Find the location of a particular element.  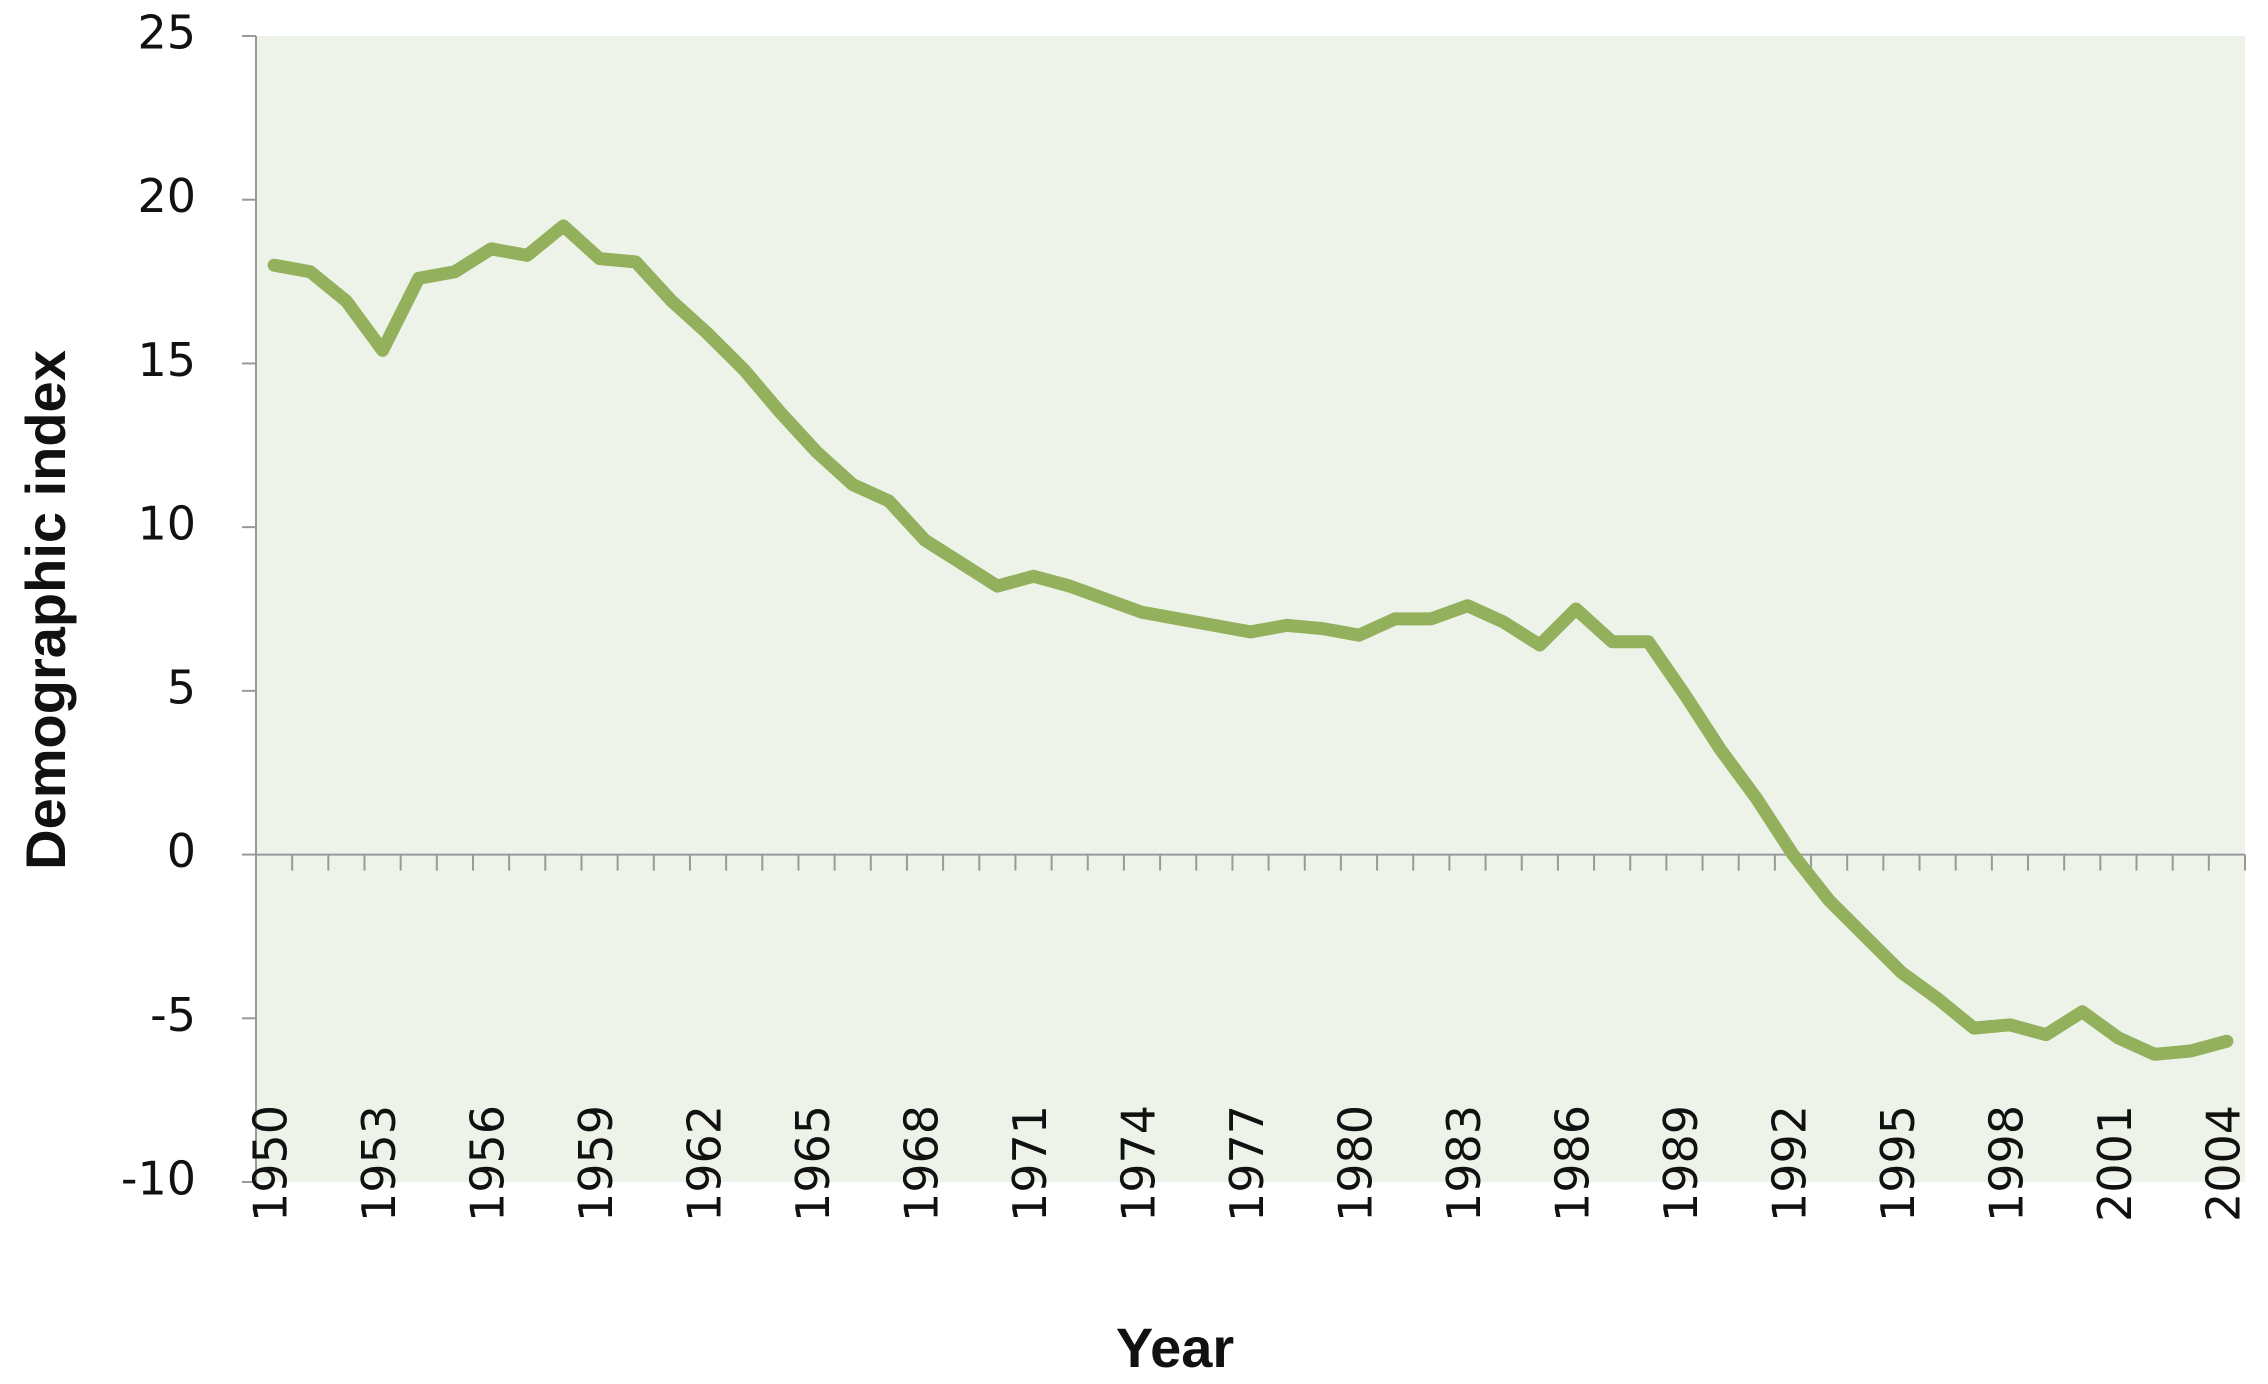

x-tick-label: 1968 is located at coordinates (922, 1163).